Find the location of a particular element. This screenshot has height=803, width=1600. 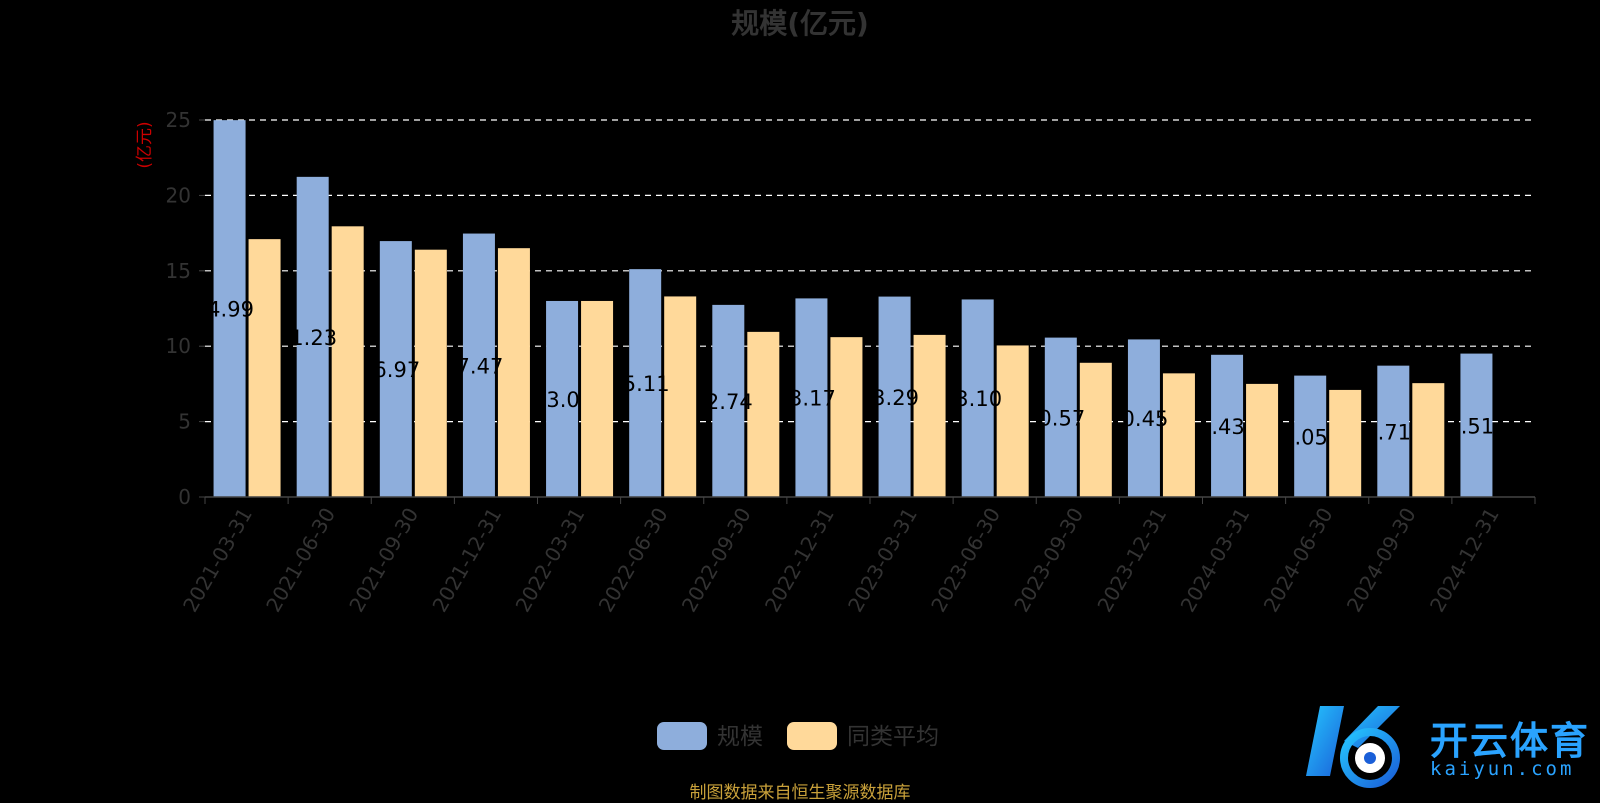

legend-label: 规模 is located at coordinates (740, 737).